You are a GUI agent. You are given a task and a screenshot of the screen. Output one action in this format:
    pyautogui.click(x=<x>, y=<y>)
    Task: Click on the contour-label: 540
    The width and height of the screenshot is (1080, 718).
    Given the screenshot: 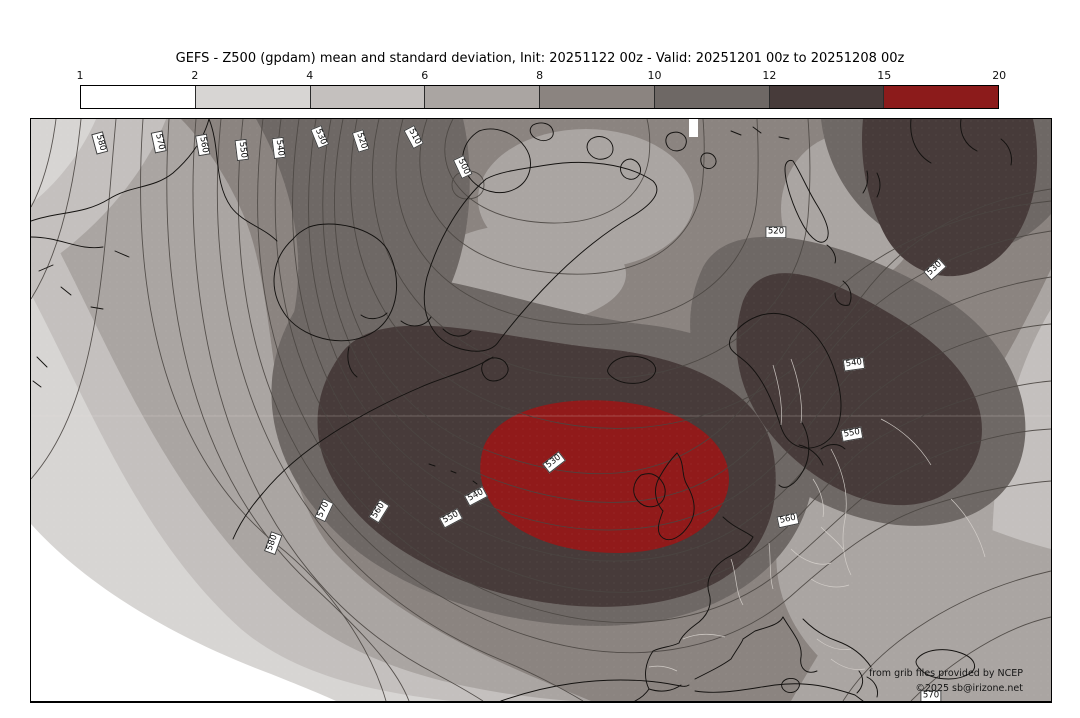 What is the action you would take?
    pyautogui.click(x=279, y=148)
    